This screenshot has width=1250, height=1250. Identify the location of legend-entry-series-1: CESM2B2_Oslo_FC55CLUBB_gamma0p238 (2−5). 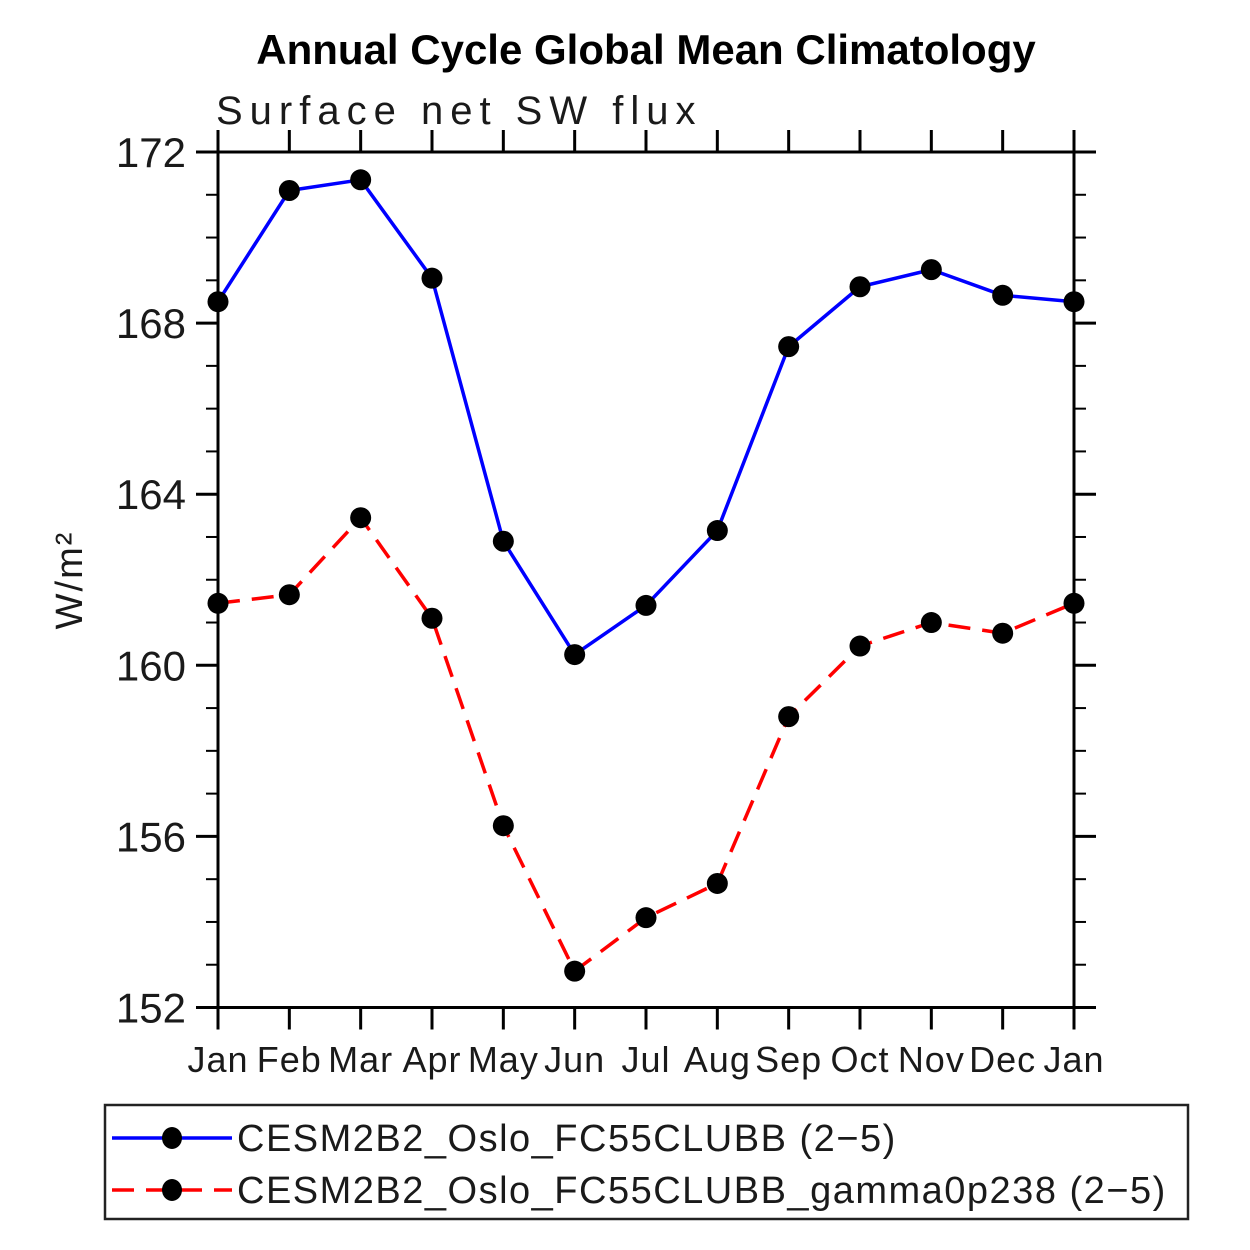
(639, 1191).